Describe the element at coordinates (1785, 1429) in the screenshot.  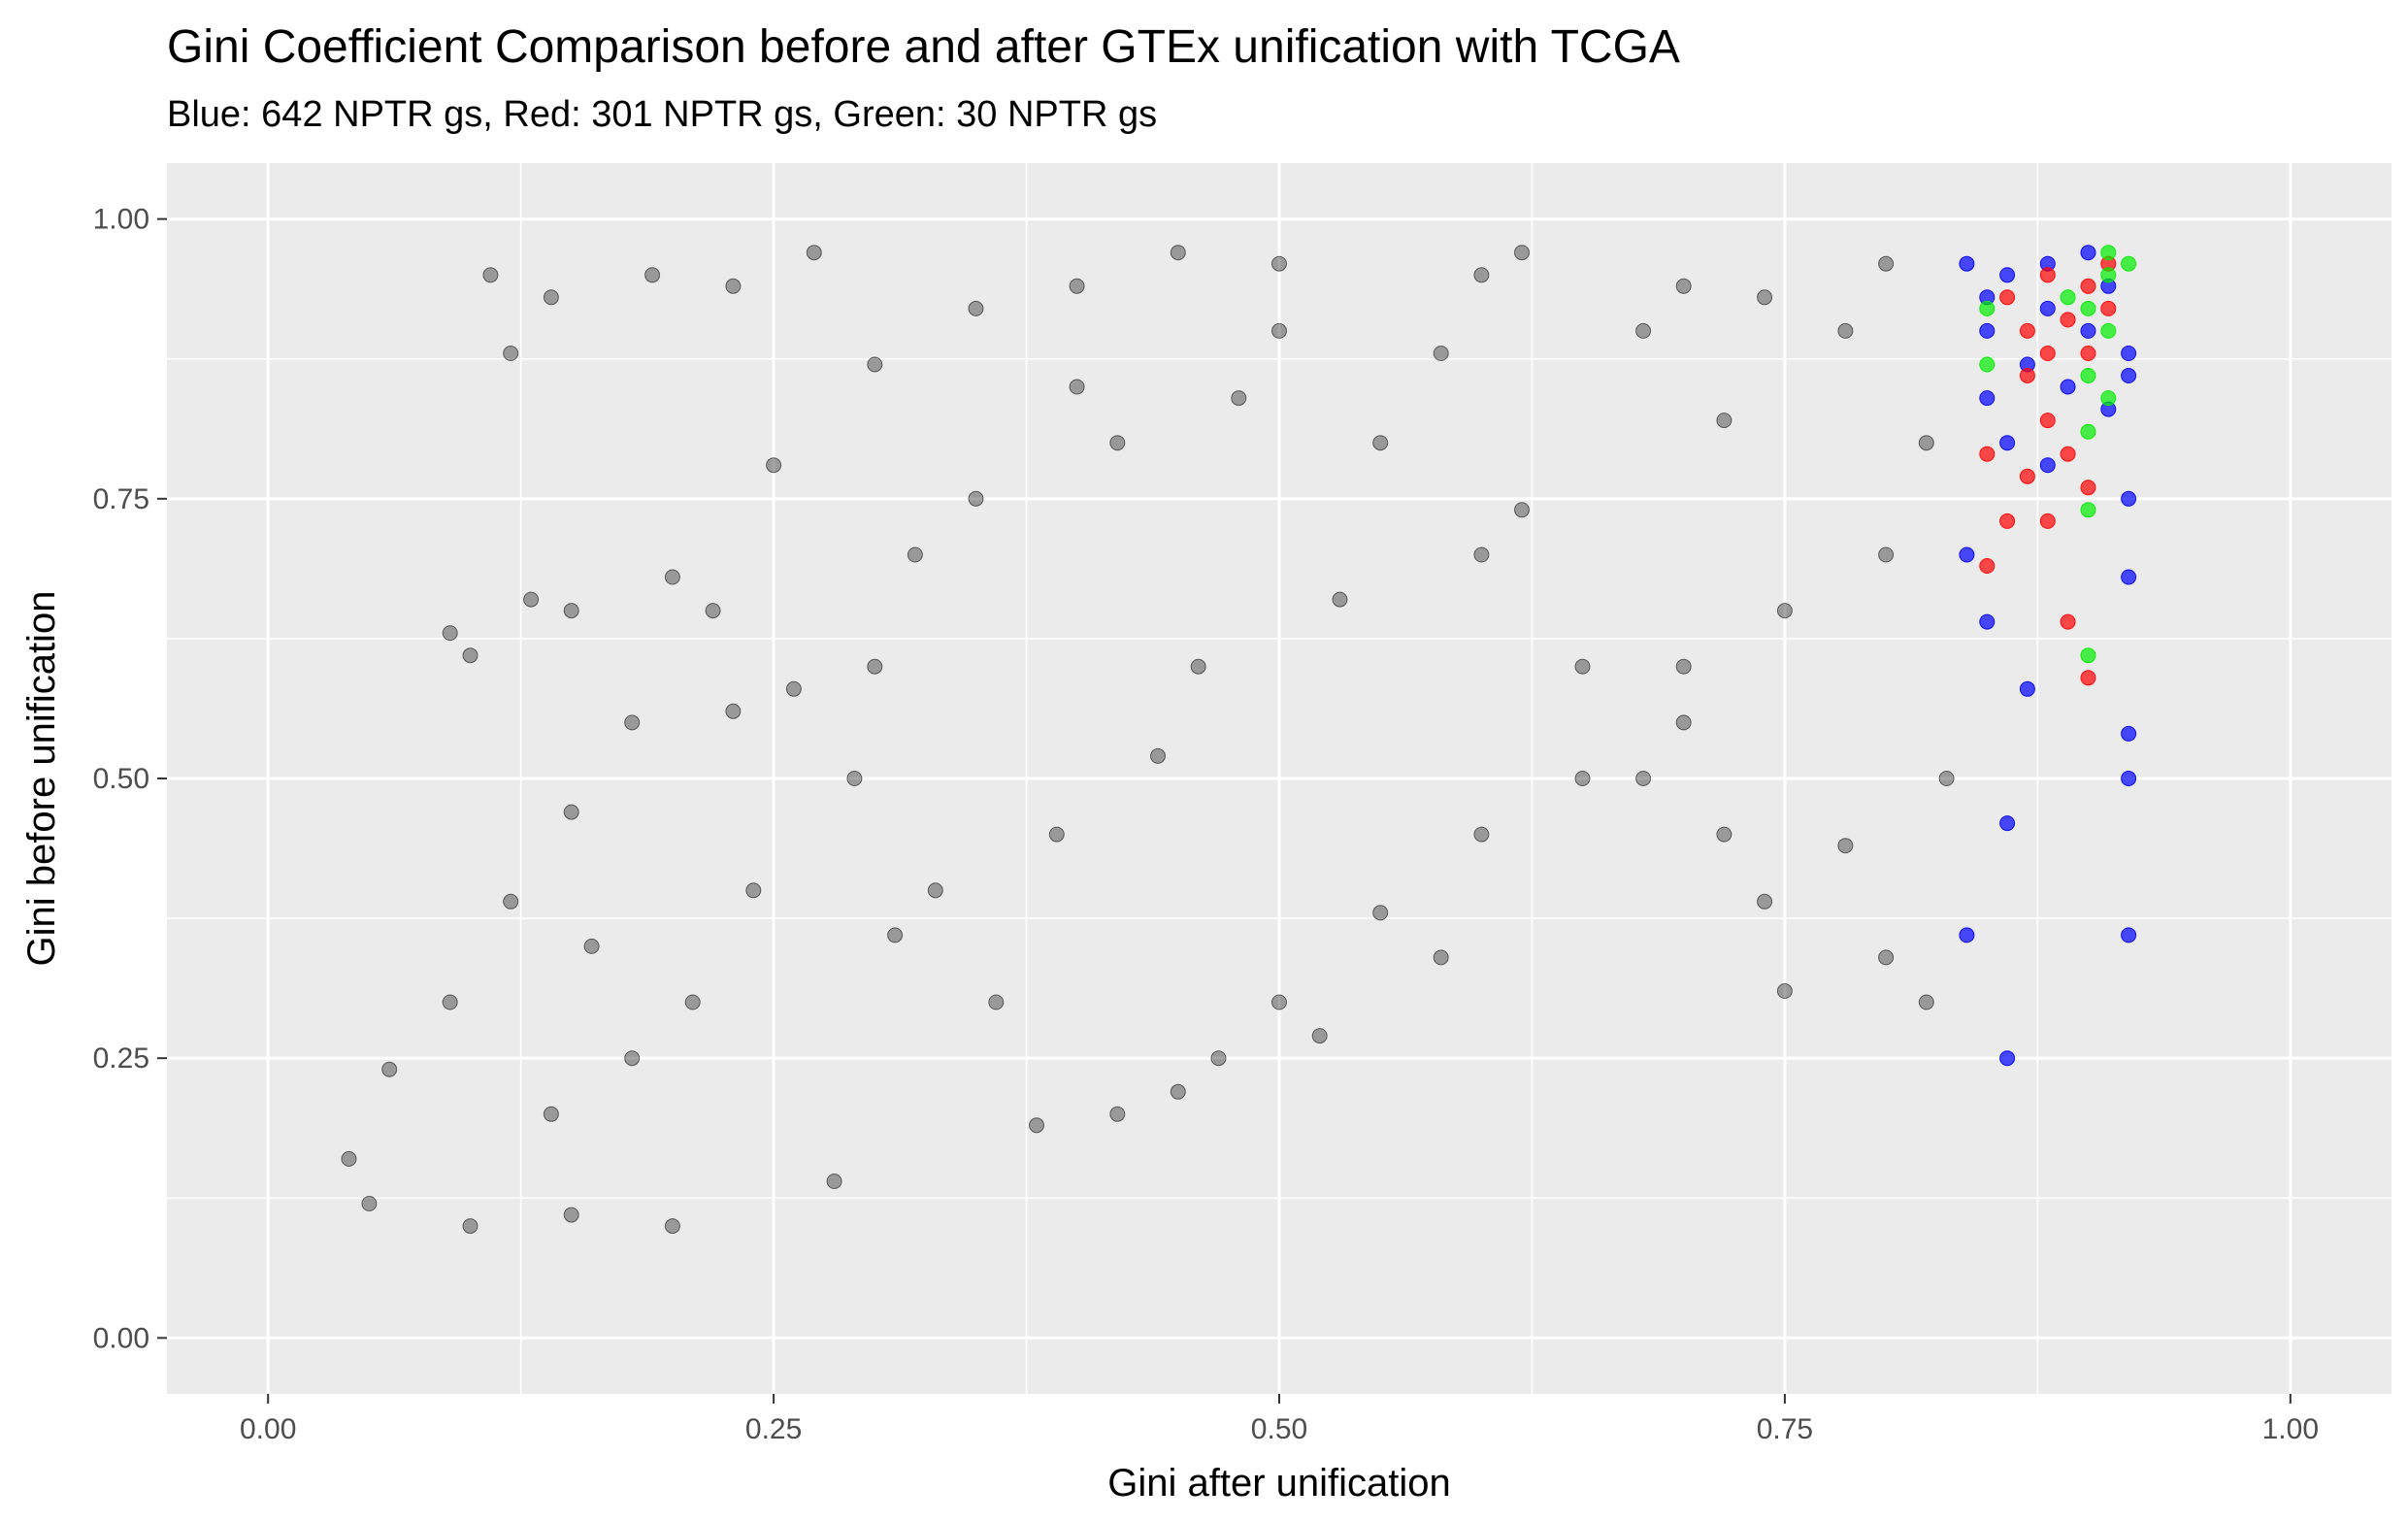
I see `x-tick-label: 0.75` at that location.